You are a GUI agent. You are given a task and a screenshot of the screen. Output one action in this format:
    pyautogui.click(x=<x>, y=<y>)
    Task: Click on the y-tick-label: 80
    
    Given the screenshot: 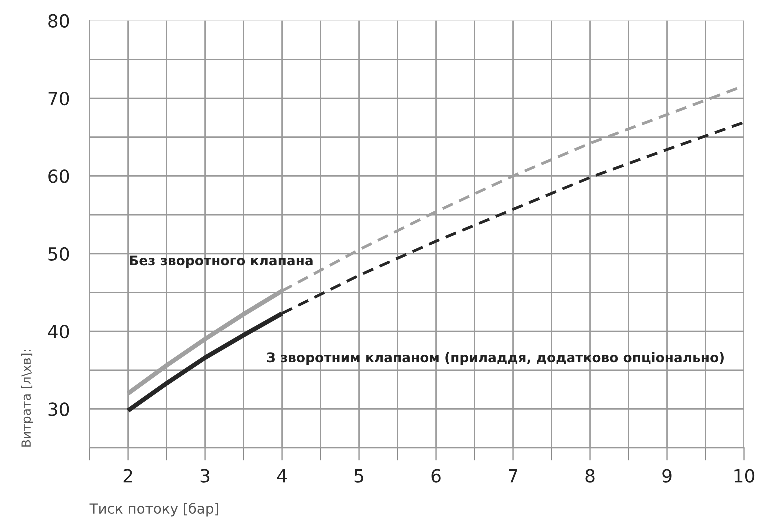 What is the action you would take?
    pyautogui.click(x=59, y=21)
    